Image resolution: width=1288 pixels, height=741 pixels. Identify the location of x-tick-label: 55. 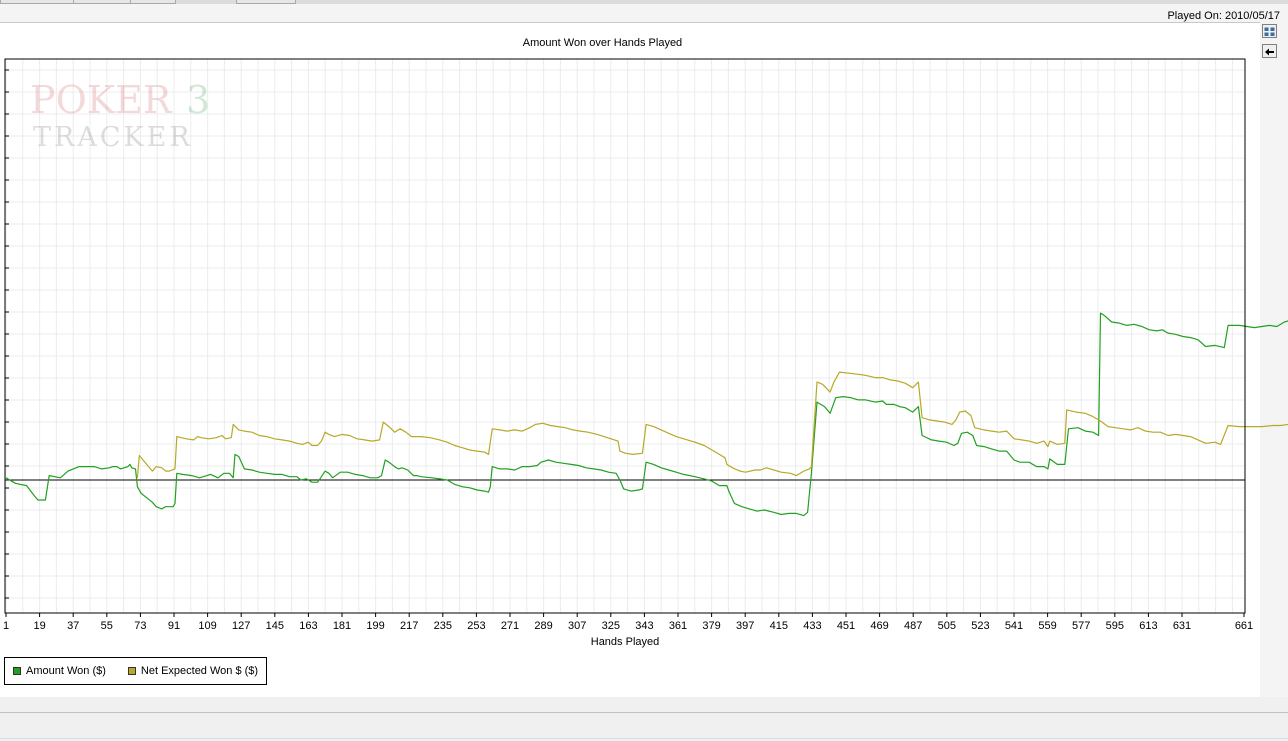
(107, 626).